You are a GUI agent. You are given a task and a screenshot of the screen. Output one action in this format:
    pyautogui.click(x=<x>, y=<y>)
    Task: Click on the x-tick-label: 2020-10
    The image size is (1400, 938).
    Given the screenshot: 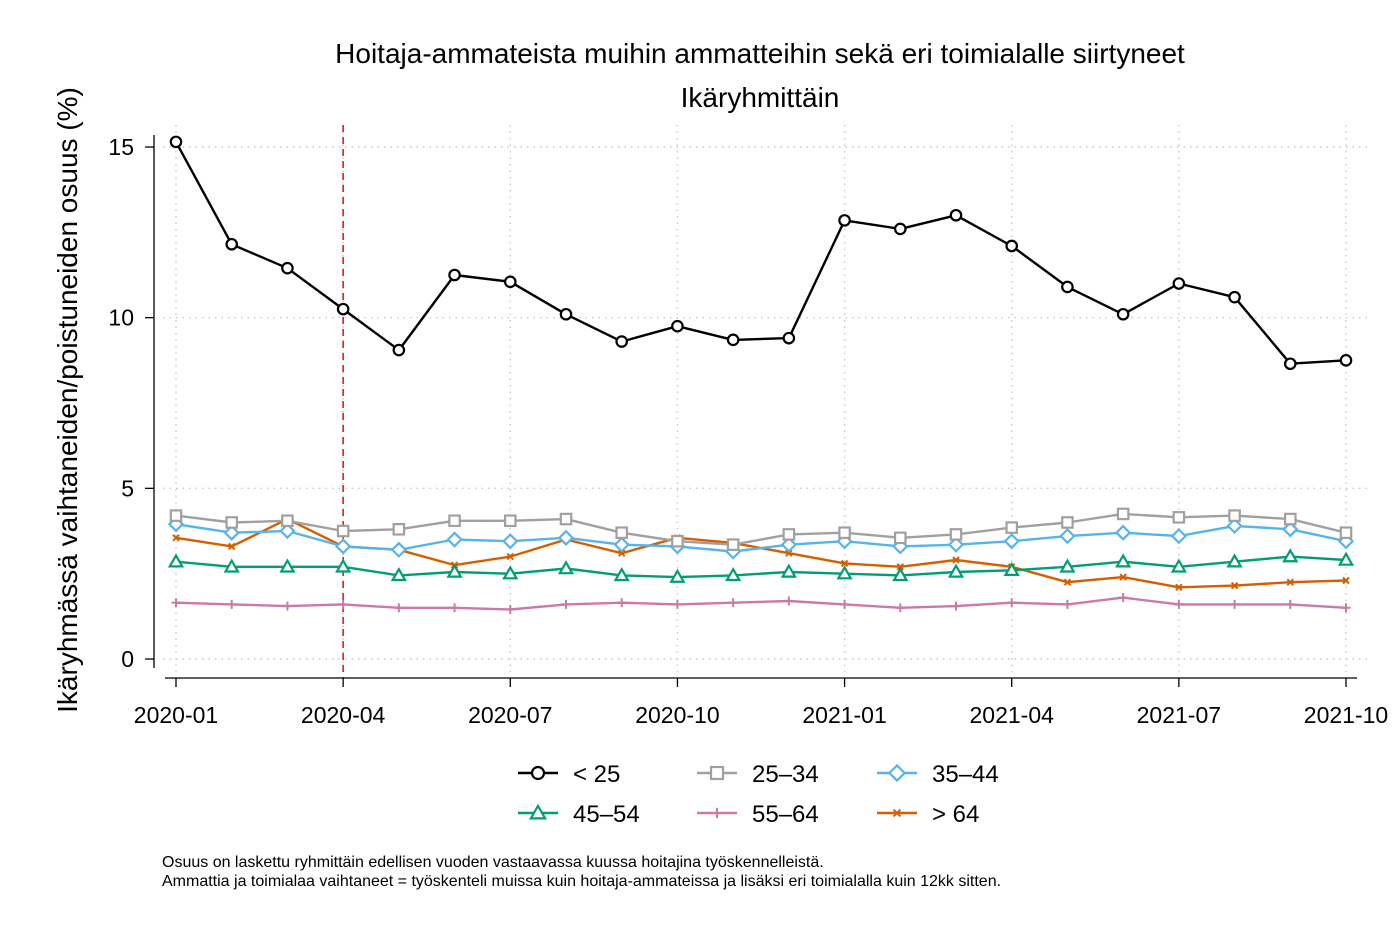 What is the action you would take?
    pyautogui.click(x=677, y=715)
    